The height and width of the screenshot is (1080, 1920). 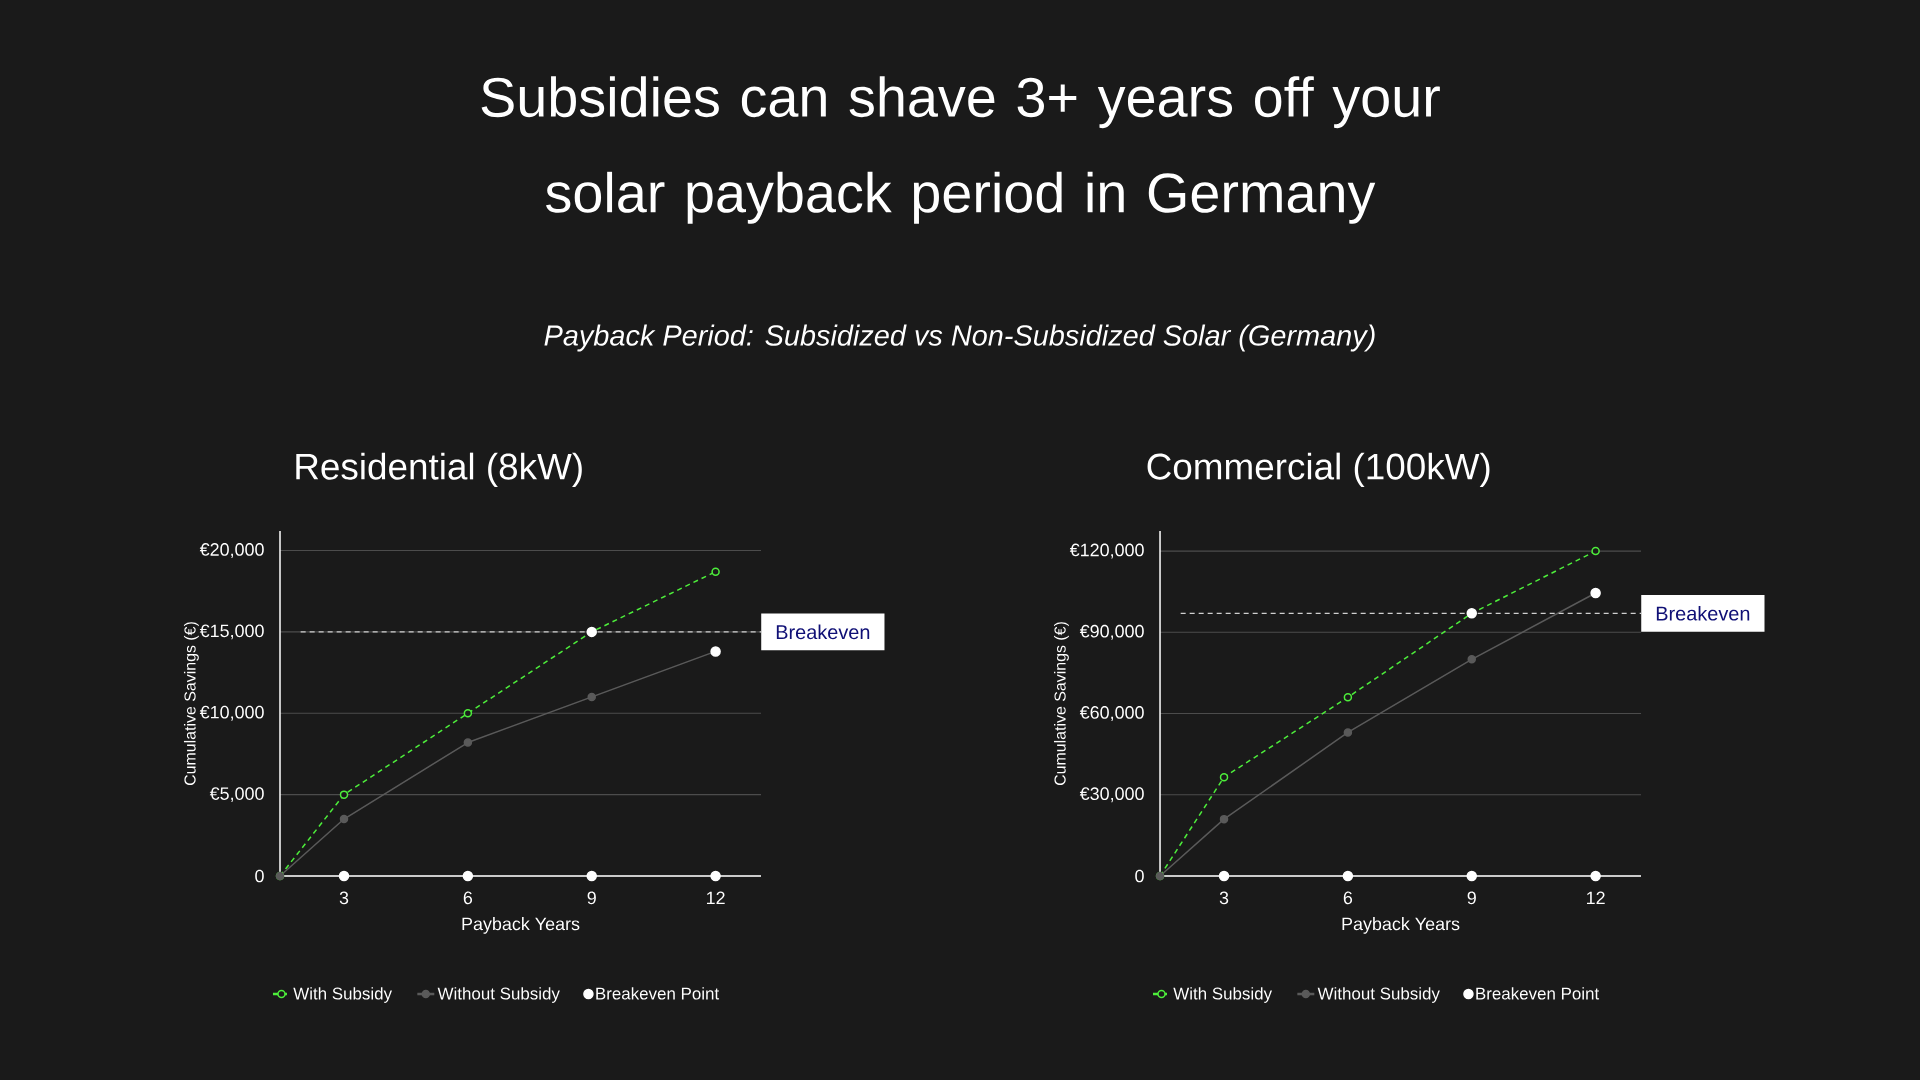 What do you see at coordinates (231, 632) in the screenshot?
I see `y-tick-label: €15,000` at bounding box center [231, 632].